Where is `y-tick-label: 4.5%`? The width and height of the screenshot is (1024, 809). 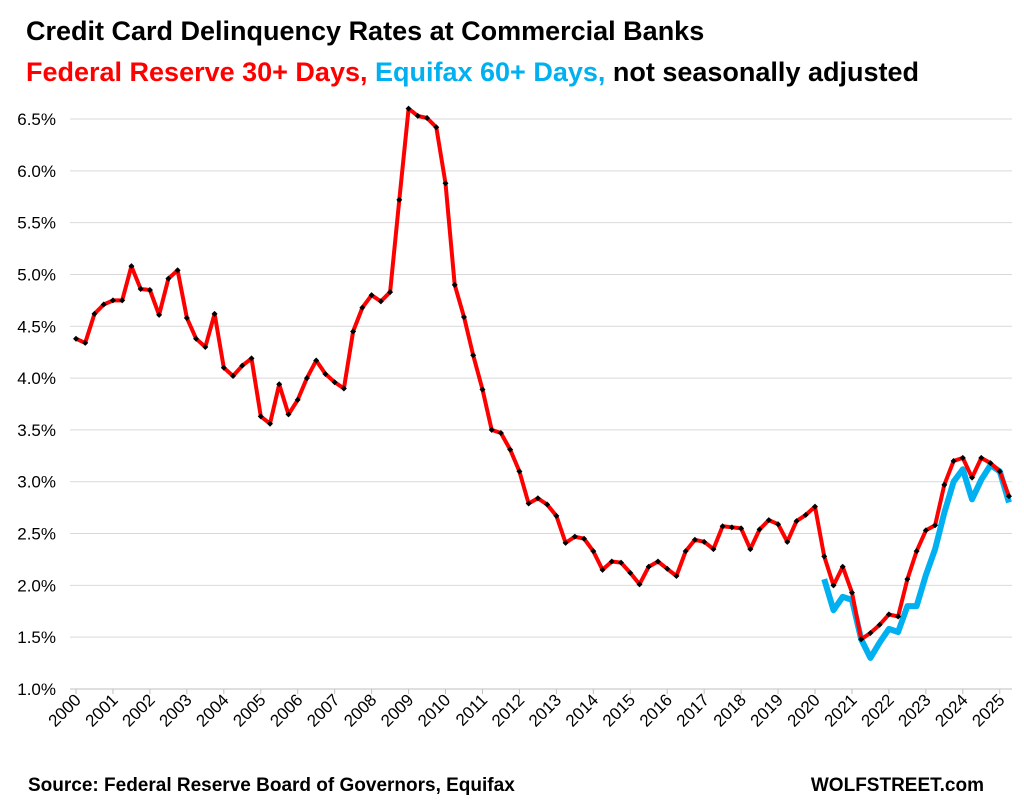
y-tick-label: 4.5% is located at coordinates (36, 326).